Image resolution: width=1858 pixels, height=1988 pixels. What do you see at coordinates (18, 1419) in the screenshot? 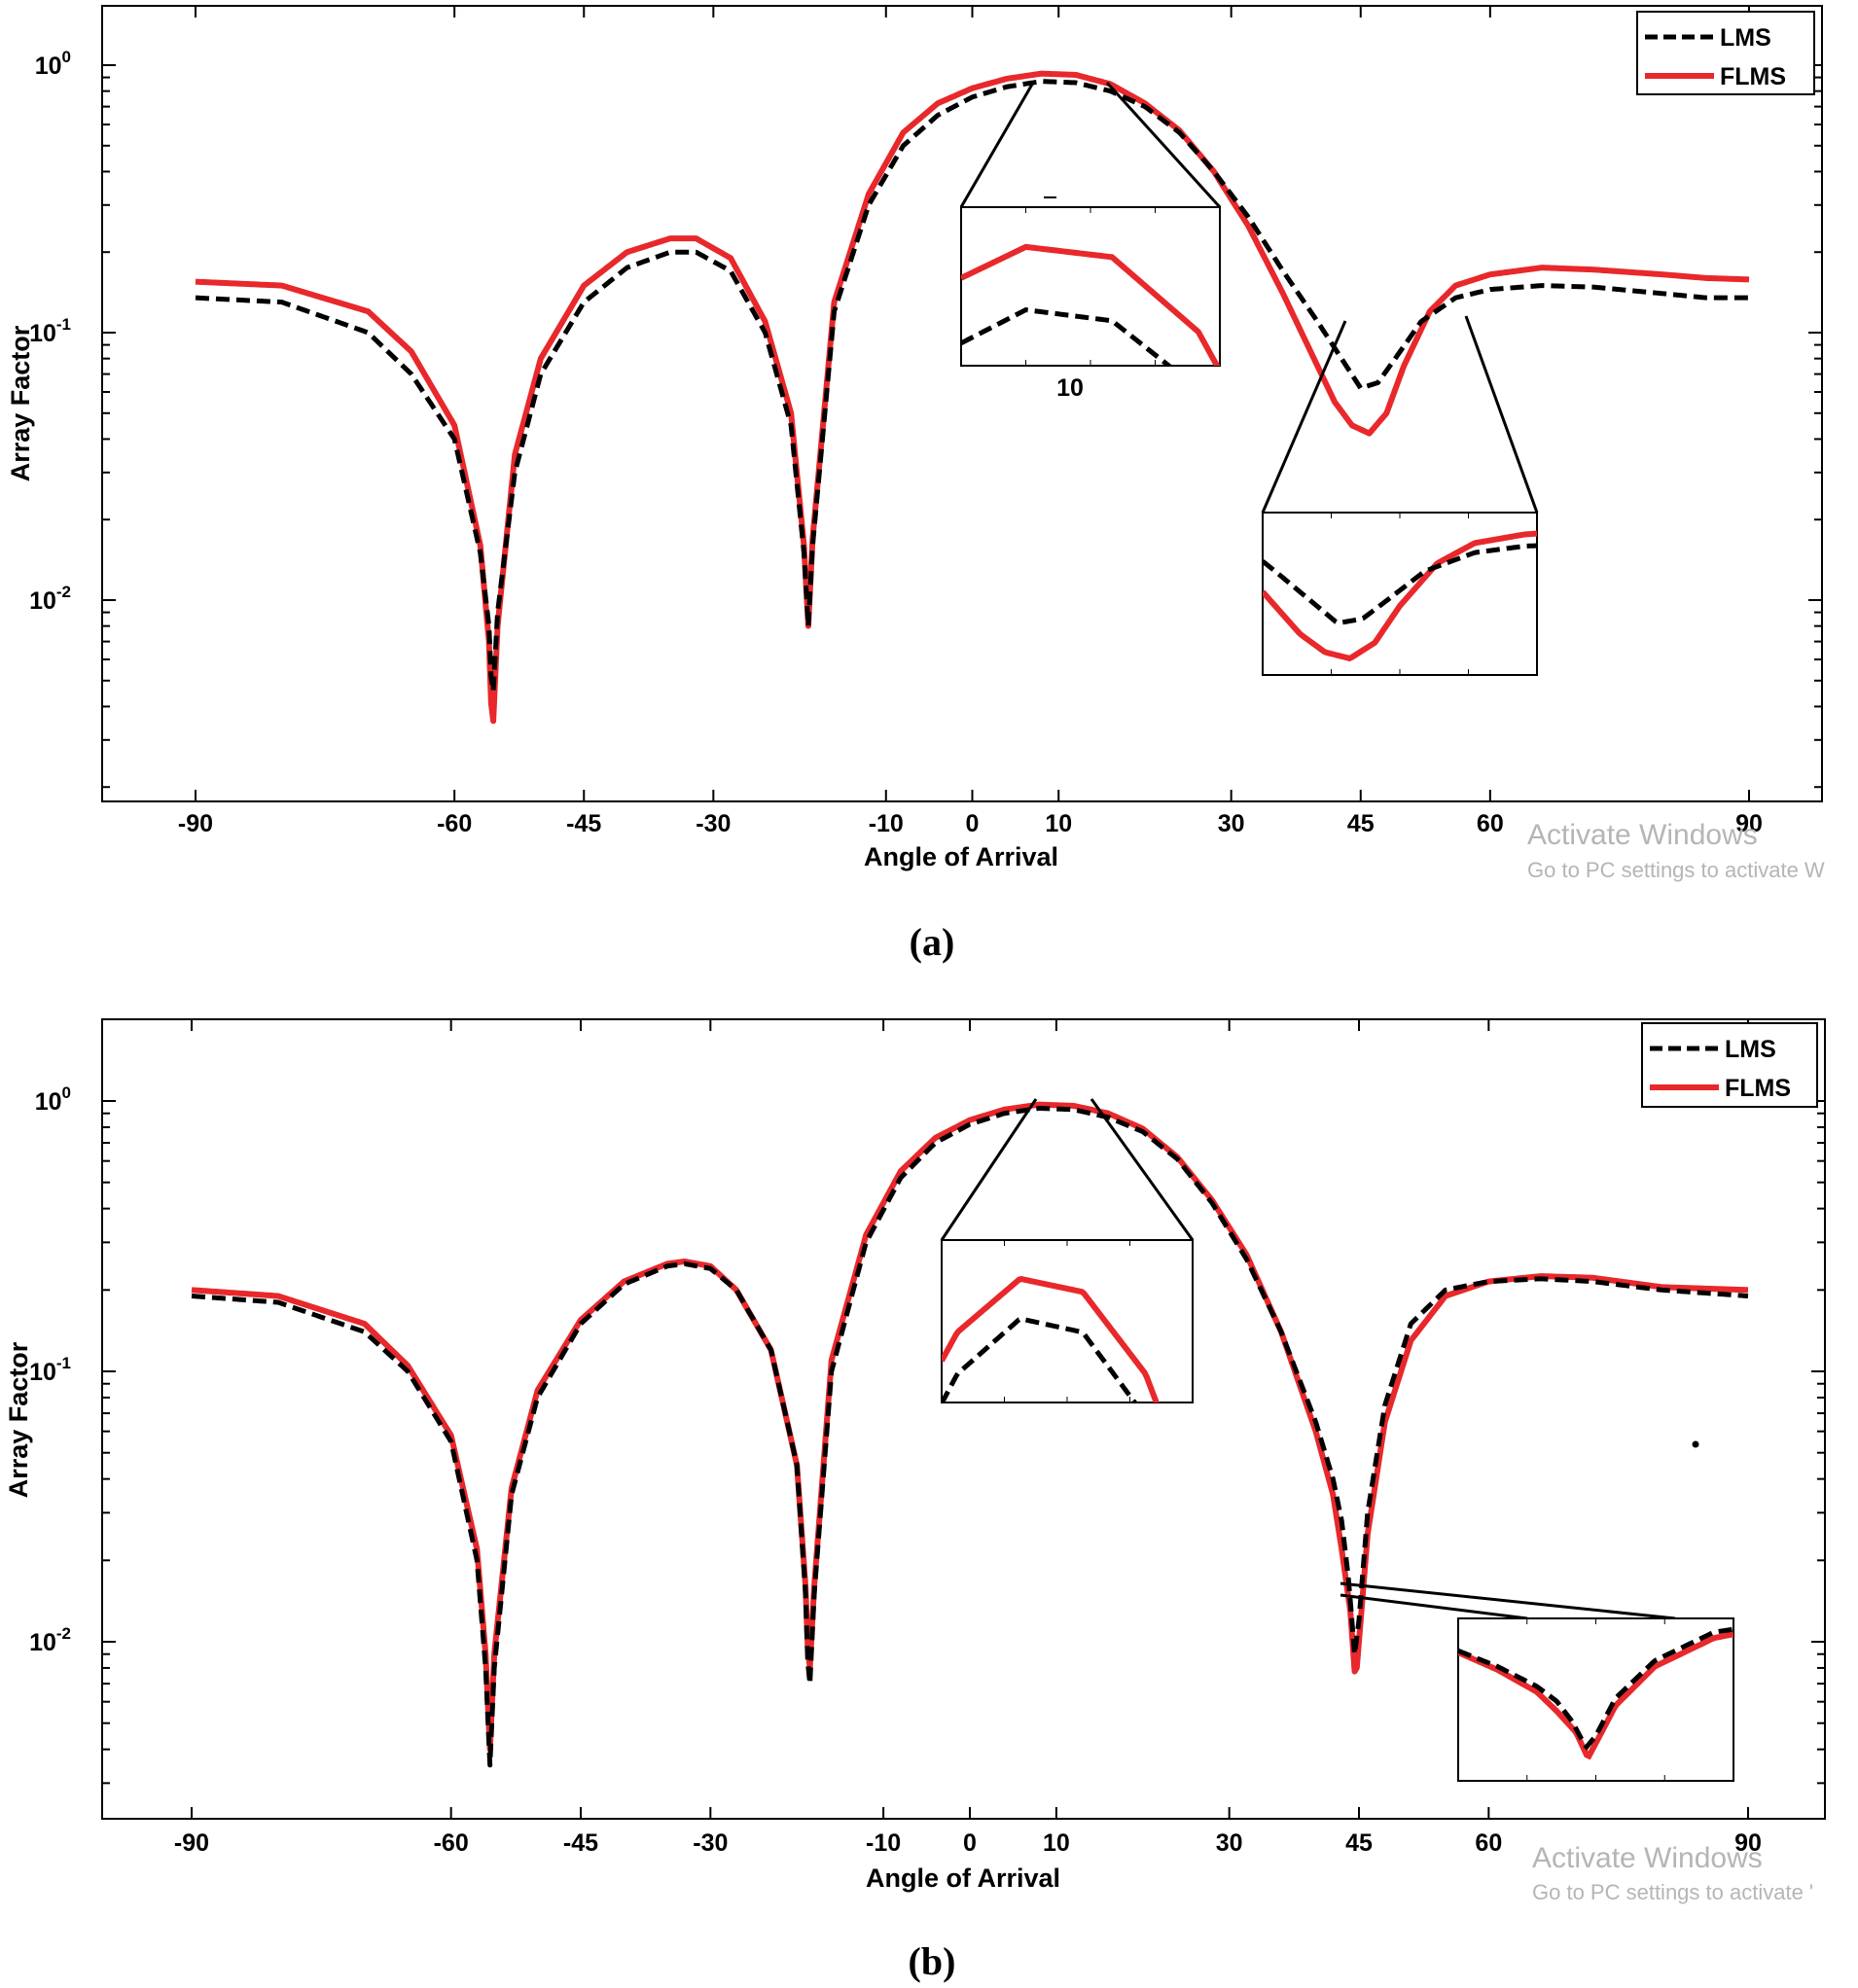
I see `panel-b-y-axis-title: Array Factor` at bounding box center [18, 1419].